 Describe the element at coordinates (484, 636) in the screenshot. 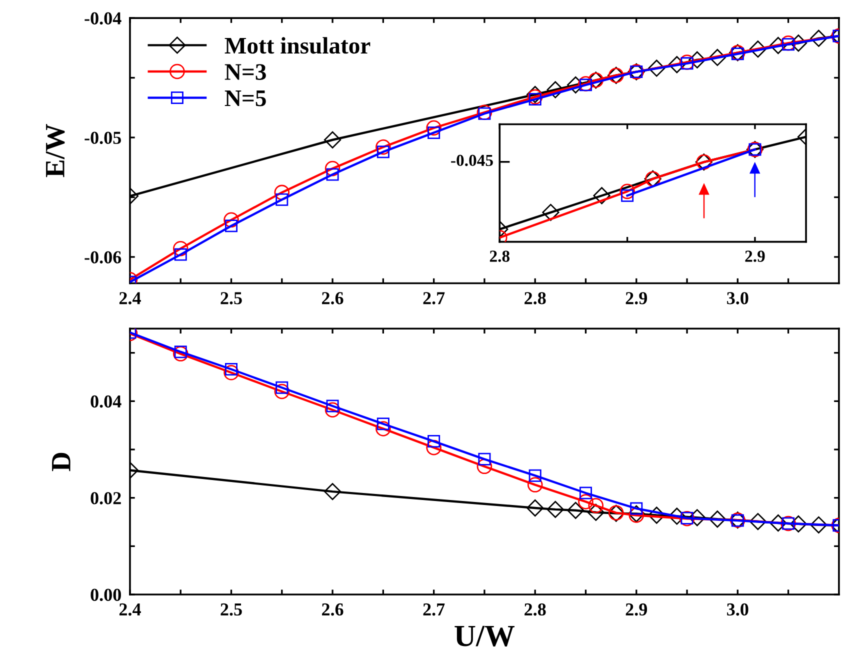

I see `x-axis-title: U/W` at that location.